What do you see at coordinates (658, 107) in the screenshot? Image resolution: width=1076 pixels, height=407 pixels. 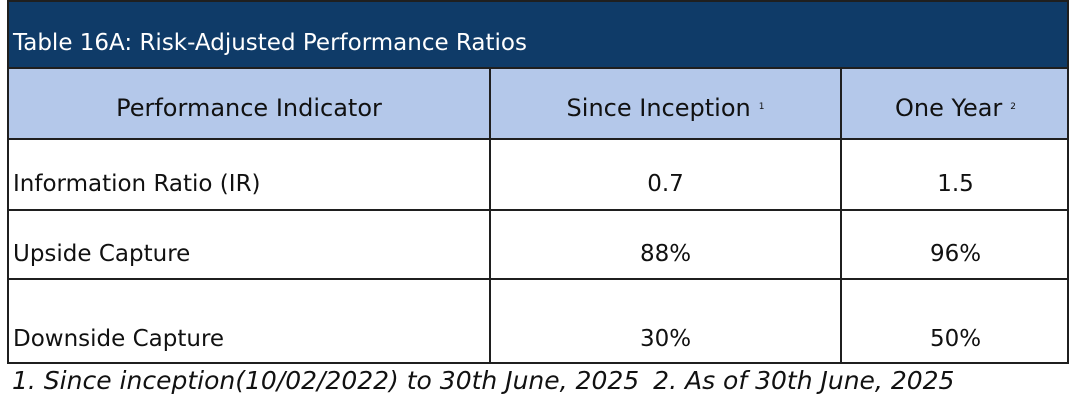 I see `header-label: Since Inception` at bounding box center [658, 107].